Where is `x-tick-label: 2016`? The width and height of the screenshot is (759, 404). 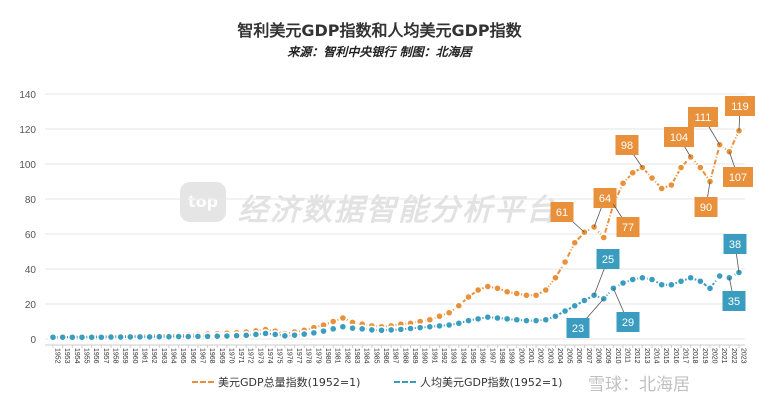
x-tick-label: 2016 is located at coordinates (675, 356).